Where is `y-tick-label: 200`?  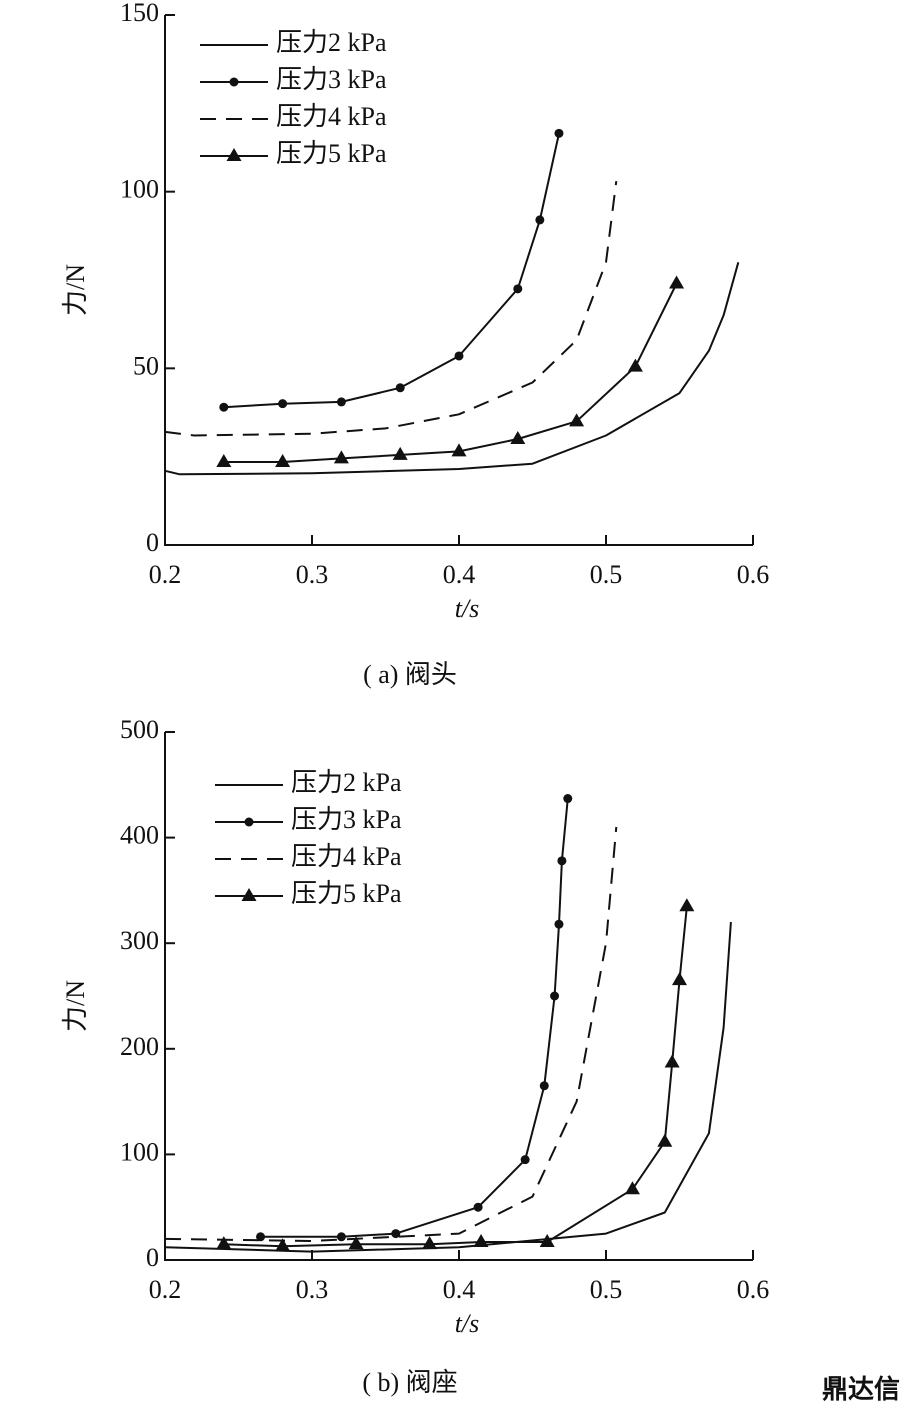 y-tick-label: 200 is located at coordinates (139, 1046).